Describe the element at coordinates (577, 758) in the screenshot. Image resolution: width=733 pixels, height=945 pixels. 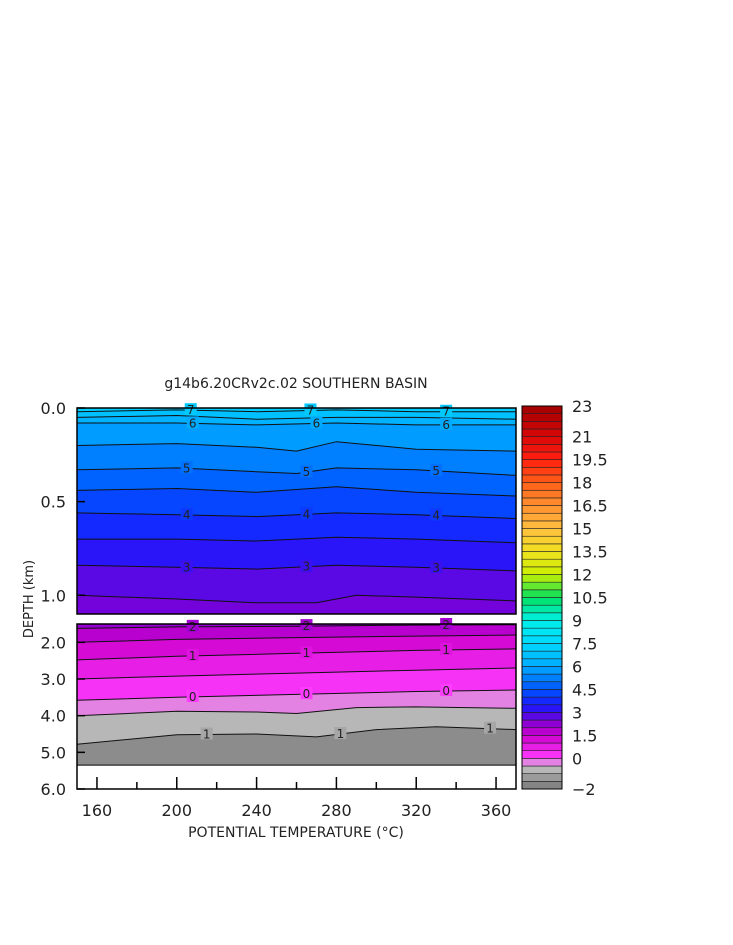
I see `colorbar-label: 0` at that location.